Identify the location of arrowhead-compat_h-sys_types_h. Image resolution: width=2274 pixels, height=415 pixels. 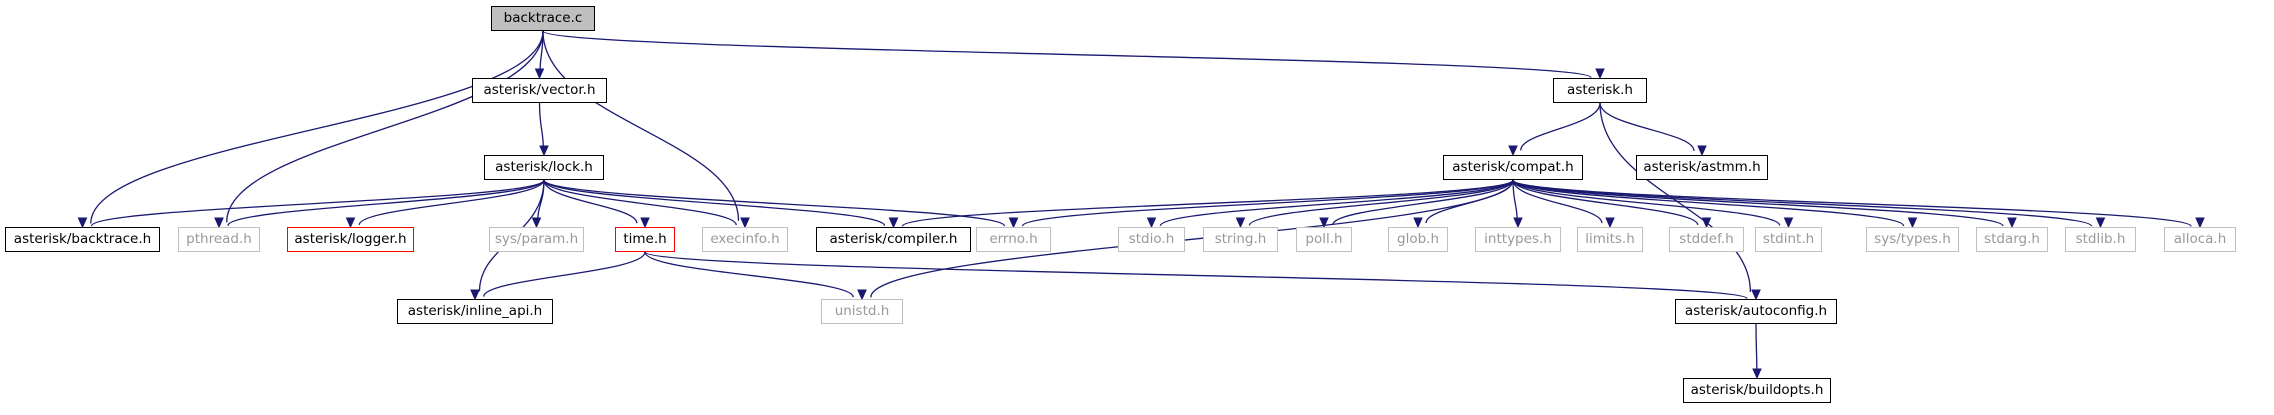
(1912, 223).